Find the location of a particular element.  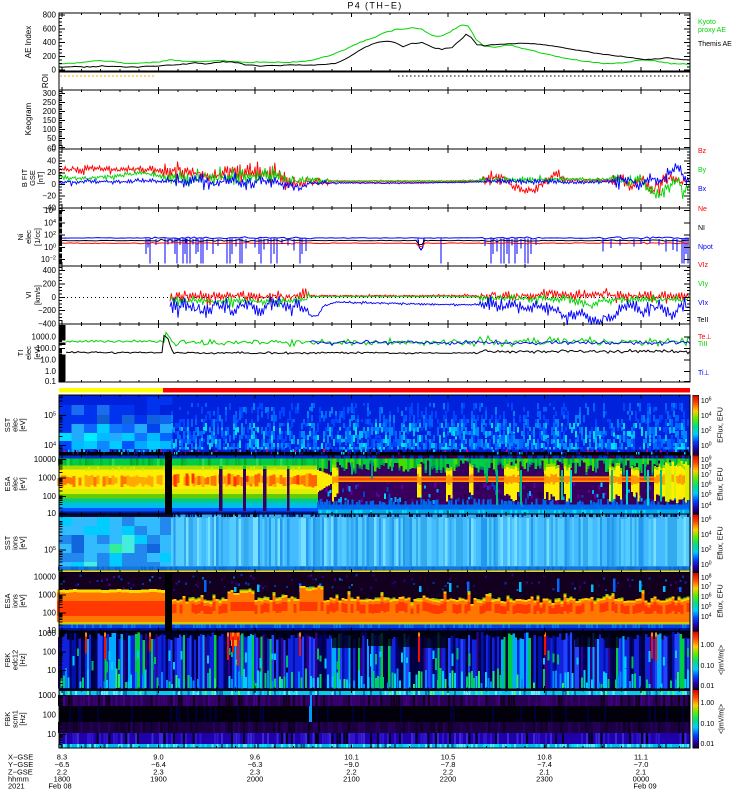

svg-text: Themis AE is located at coordinates (715, 44).